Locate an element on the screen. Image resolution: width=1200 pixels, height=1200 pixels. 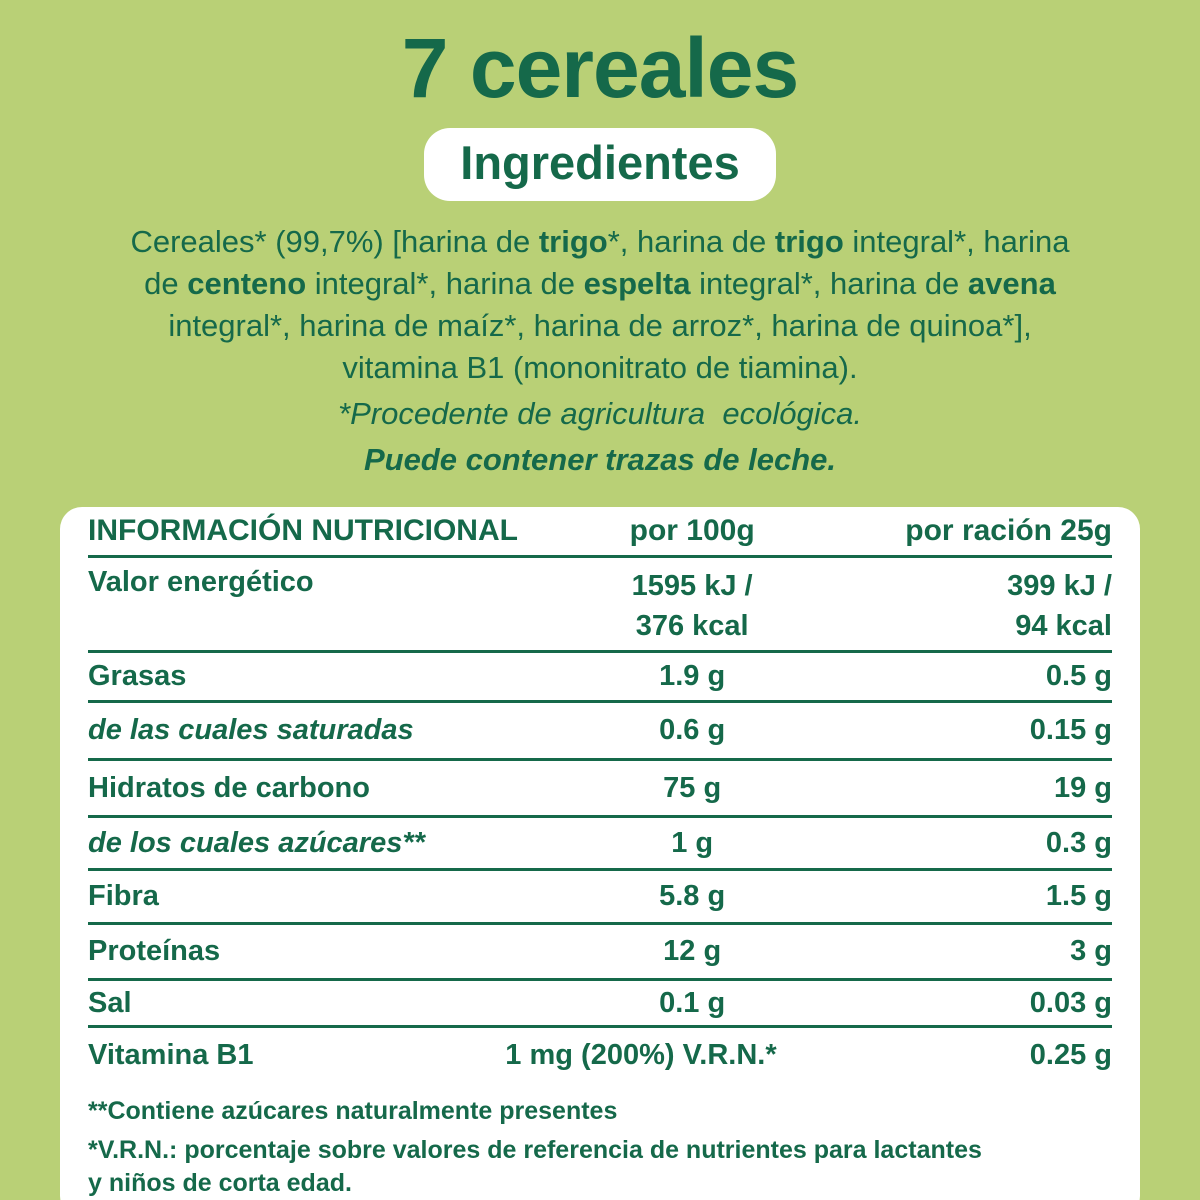
table-row: Grasas 1.9 g 0.5 g is located at coordinates (600, 675).